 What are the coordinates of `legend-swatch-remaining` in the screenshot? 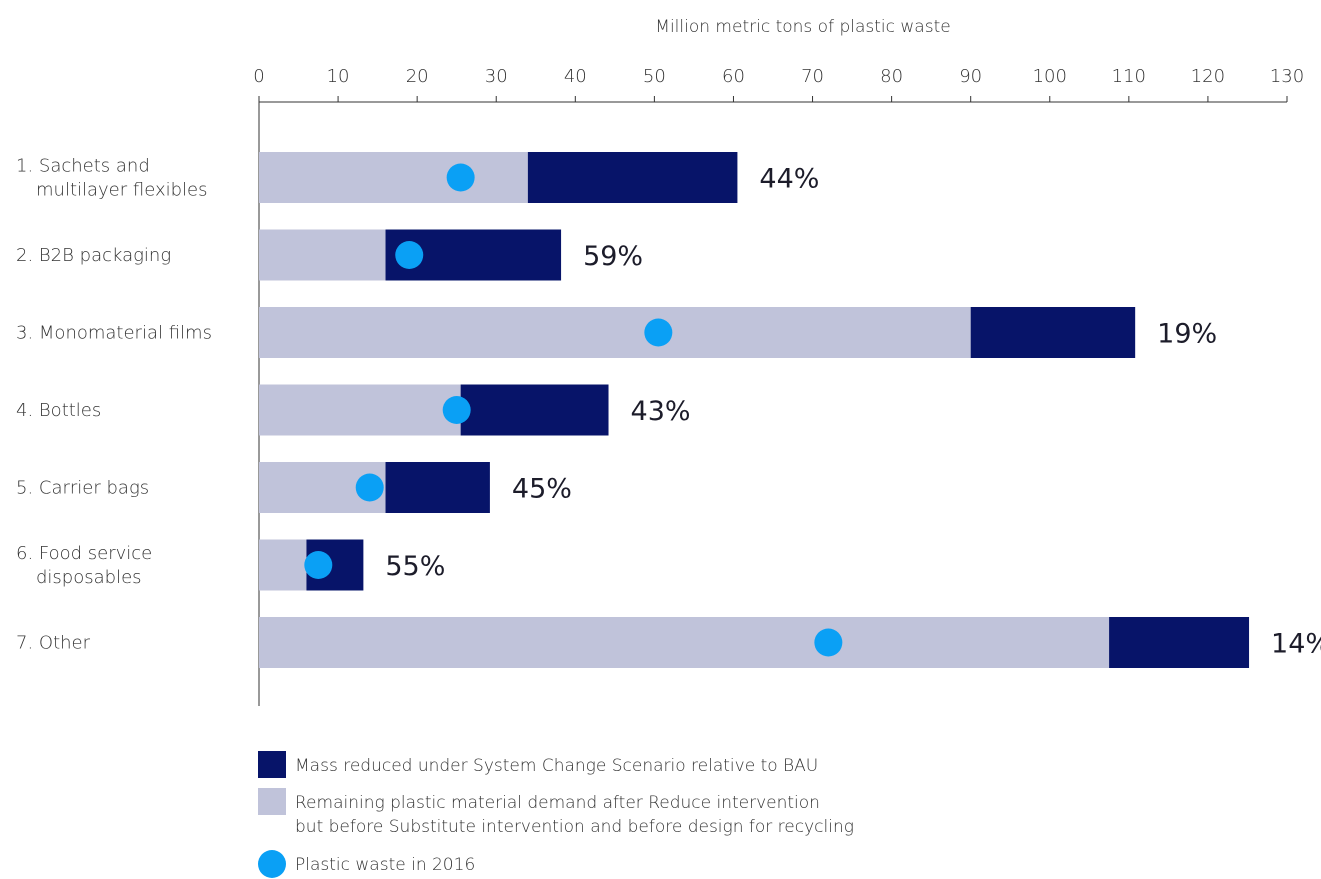 It's located at (272, 801).